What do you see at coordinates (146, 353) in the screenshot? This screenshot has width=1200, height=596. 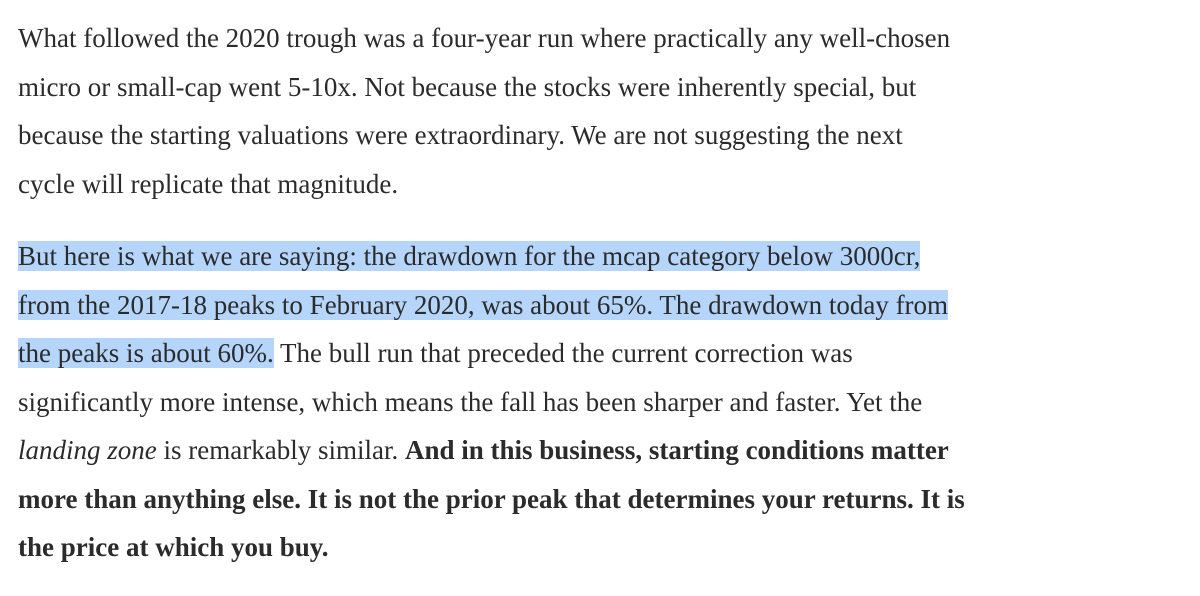 I see `highlight-text: the peaks is about 60%.` at bounding box center [146, 353].